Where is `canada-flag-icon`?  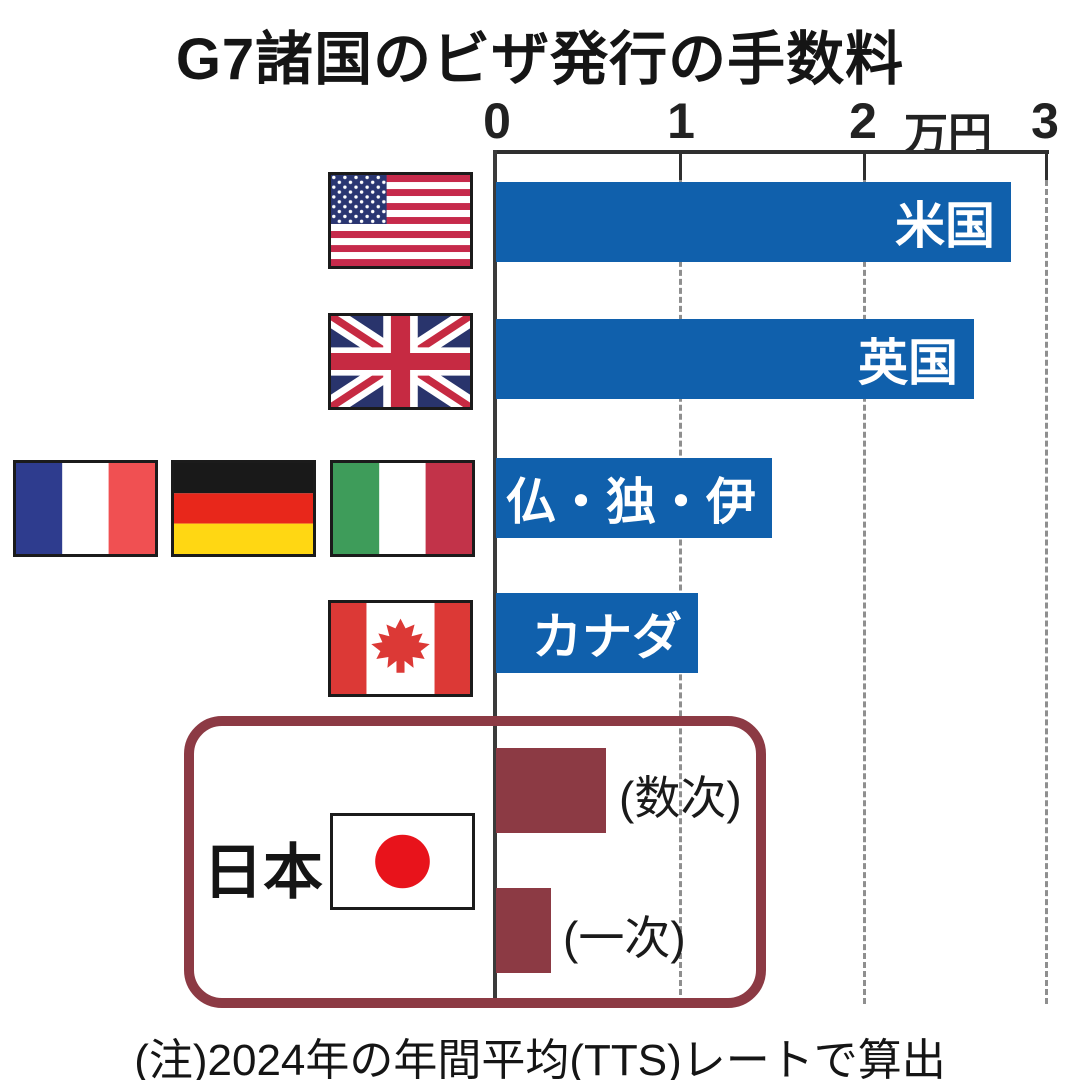
canada-flag-icon is located at coordinates (400, 648).